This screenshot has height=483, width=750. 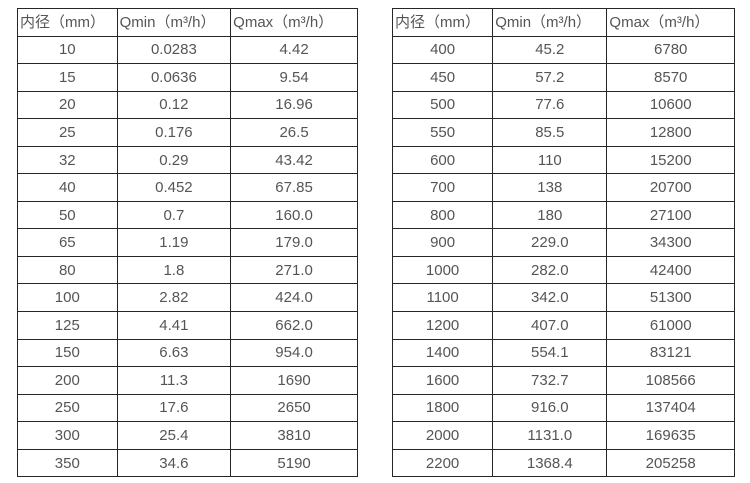 What do you see at coordinates (550, 132) in the screenshot?
I see `table-cell: 85.5` at bounding box center [550, 132].